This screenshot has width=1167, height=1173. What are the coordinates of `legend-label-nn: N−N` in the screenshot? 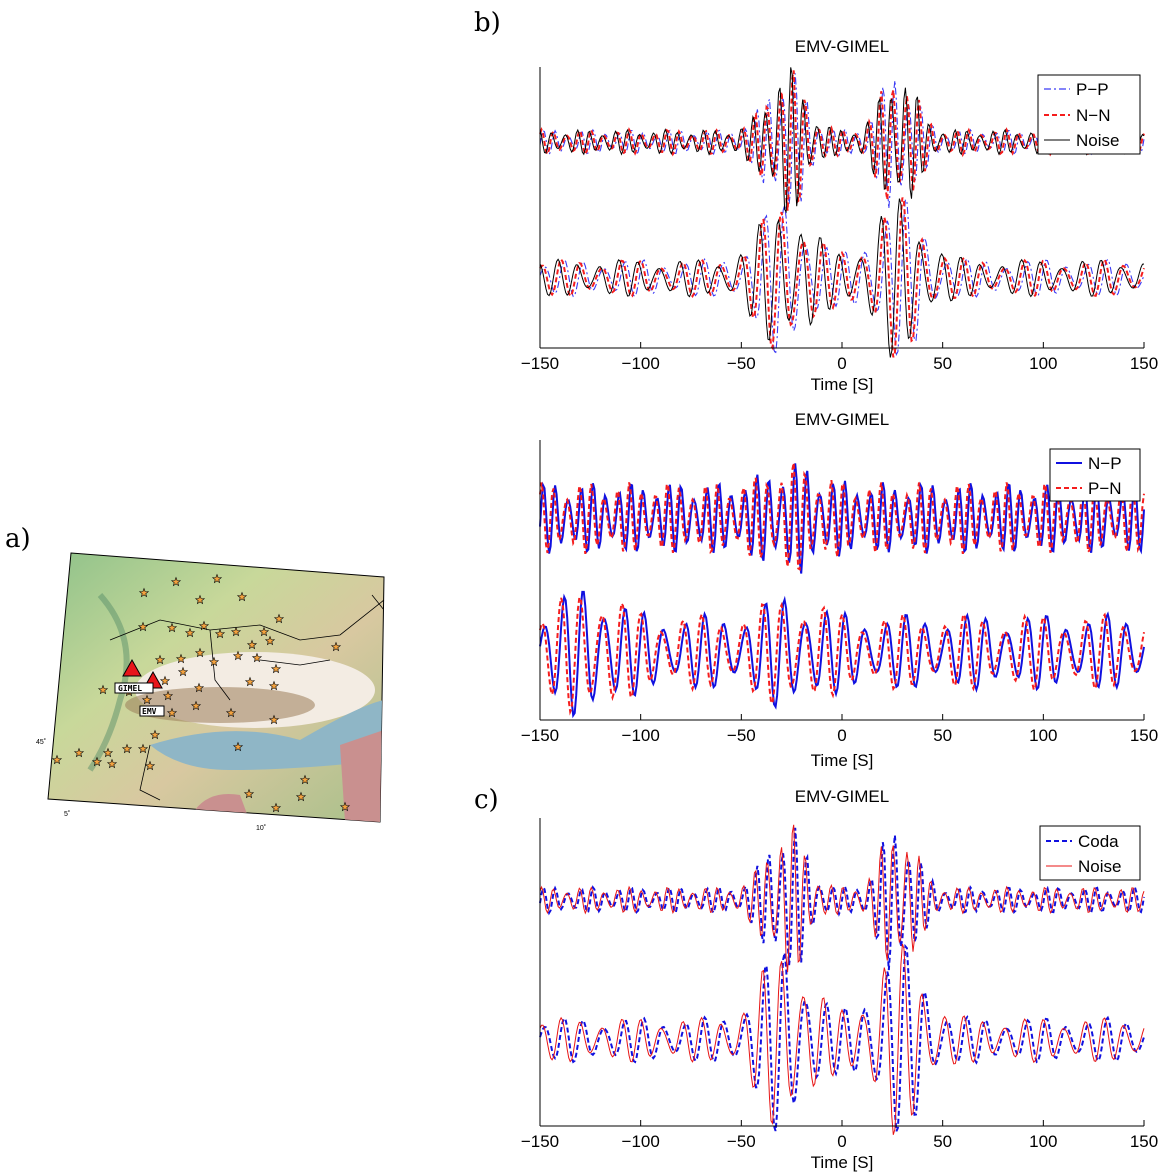 It's located at (1093, 115).